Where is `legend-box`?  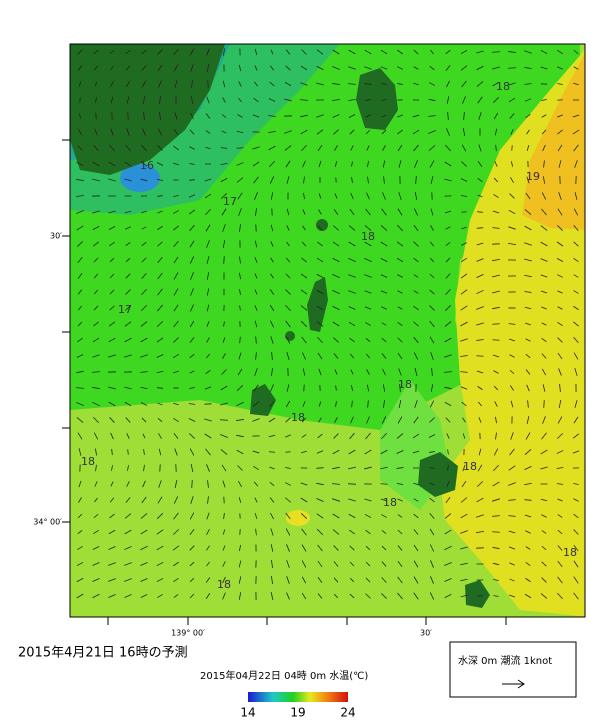 legend-box is located at coordinates (513, 669).